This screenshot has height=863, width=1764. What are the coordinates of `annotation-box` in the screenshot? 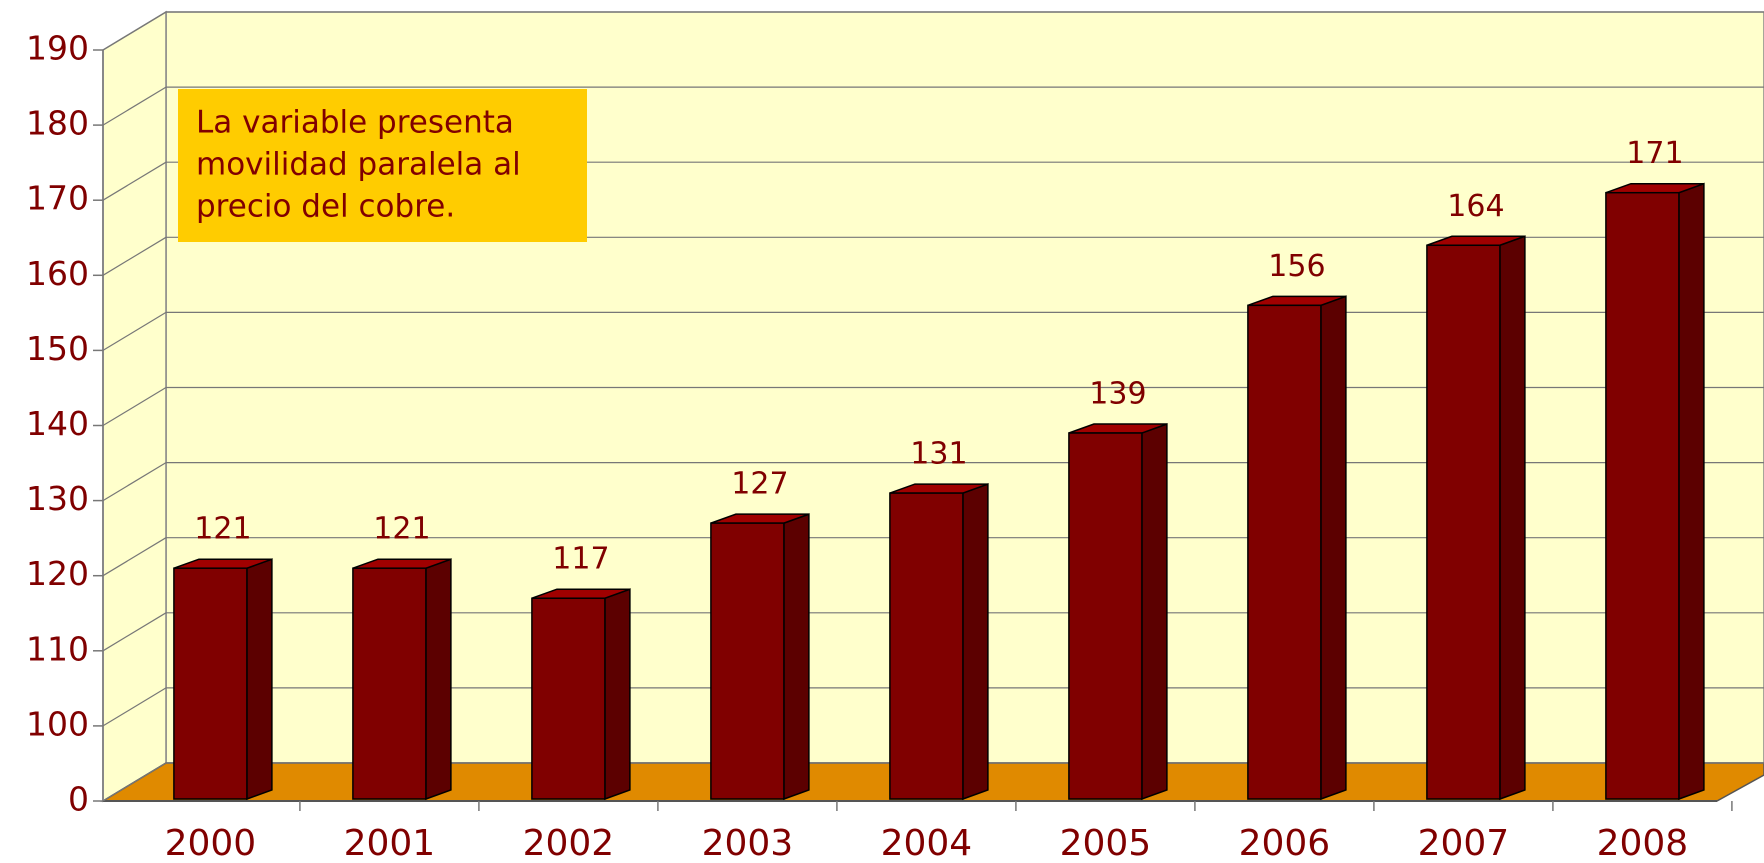 It's located at (382, 165).